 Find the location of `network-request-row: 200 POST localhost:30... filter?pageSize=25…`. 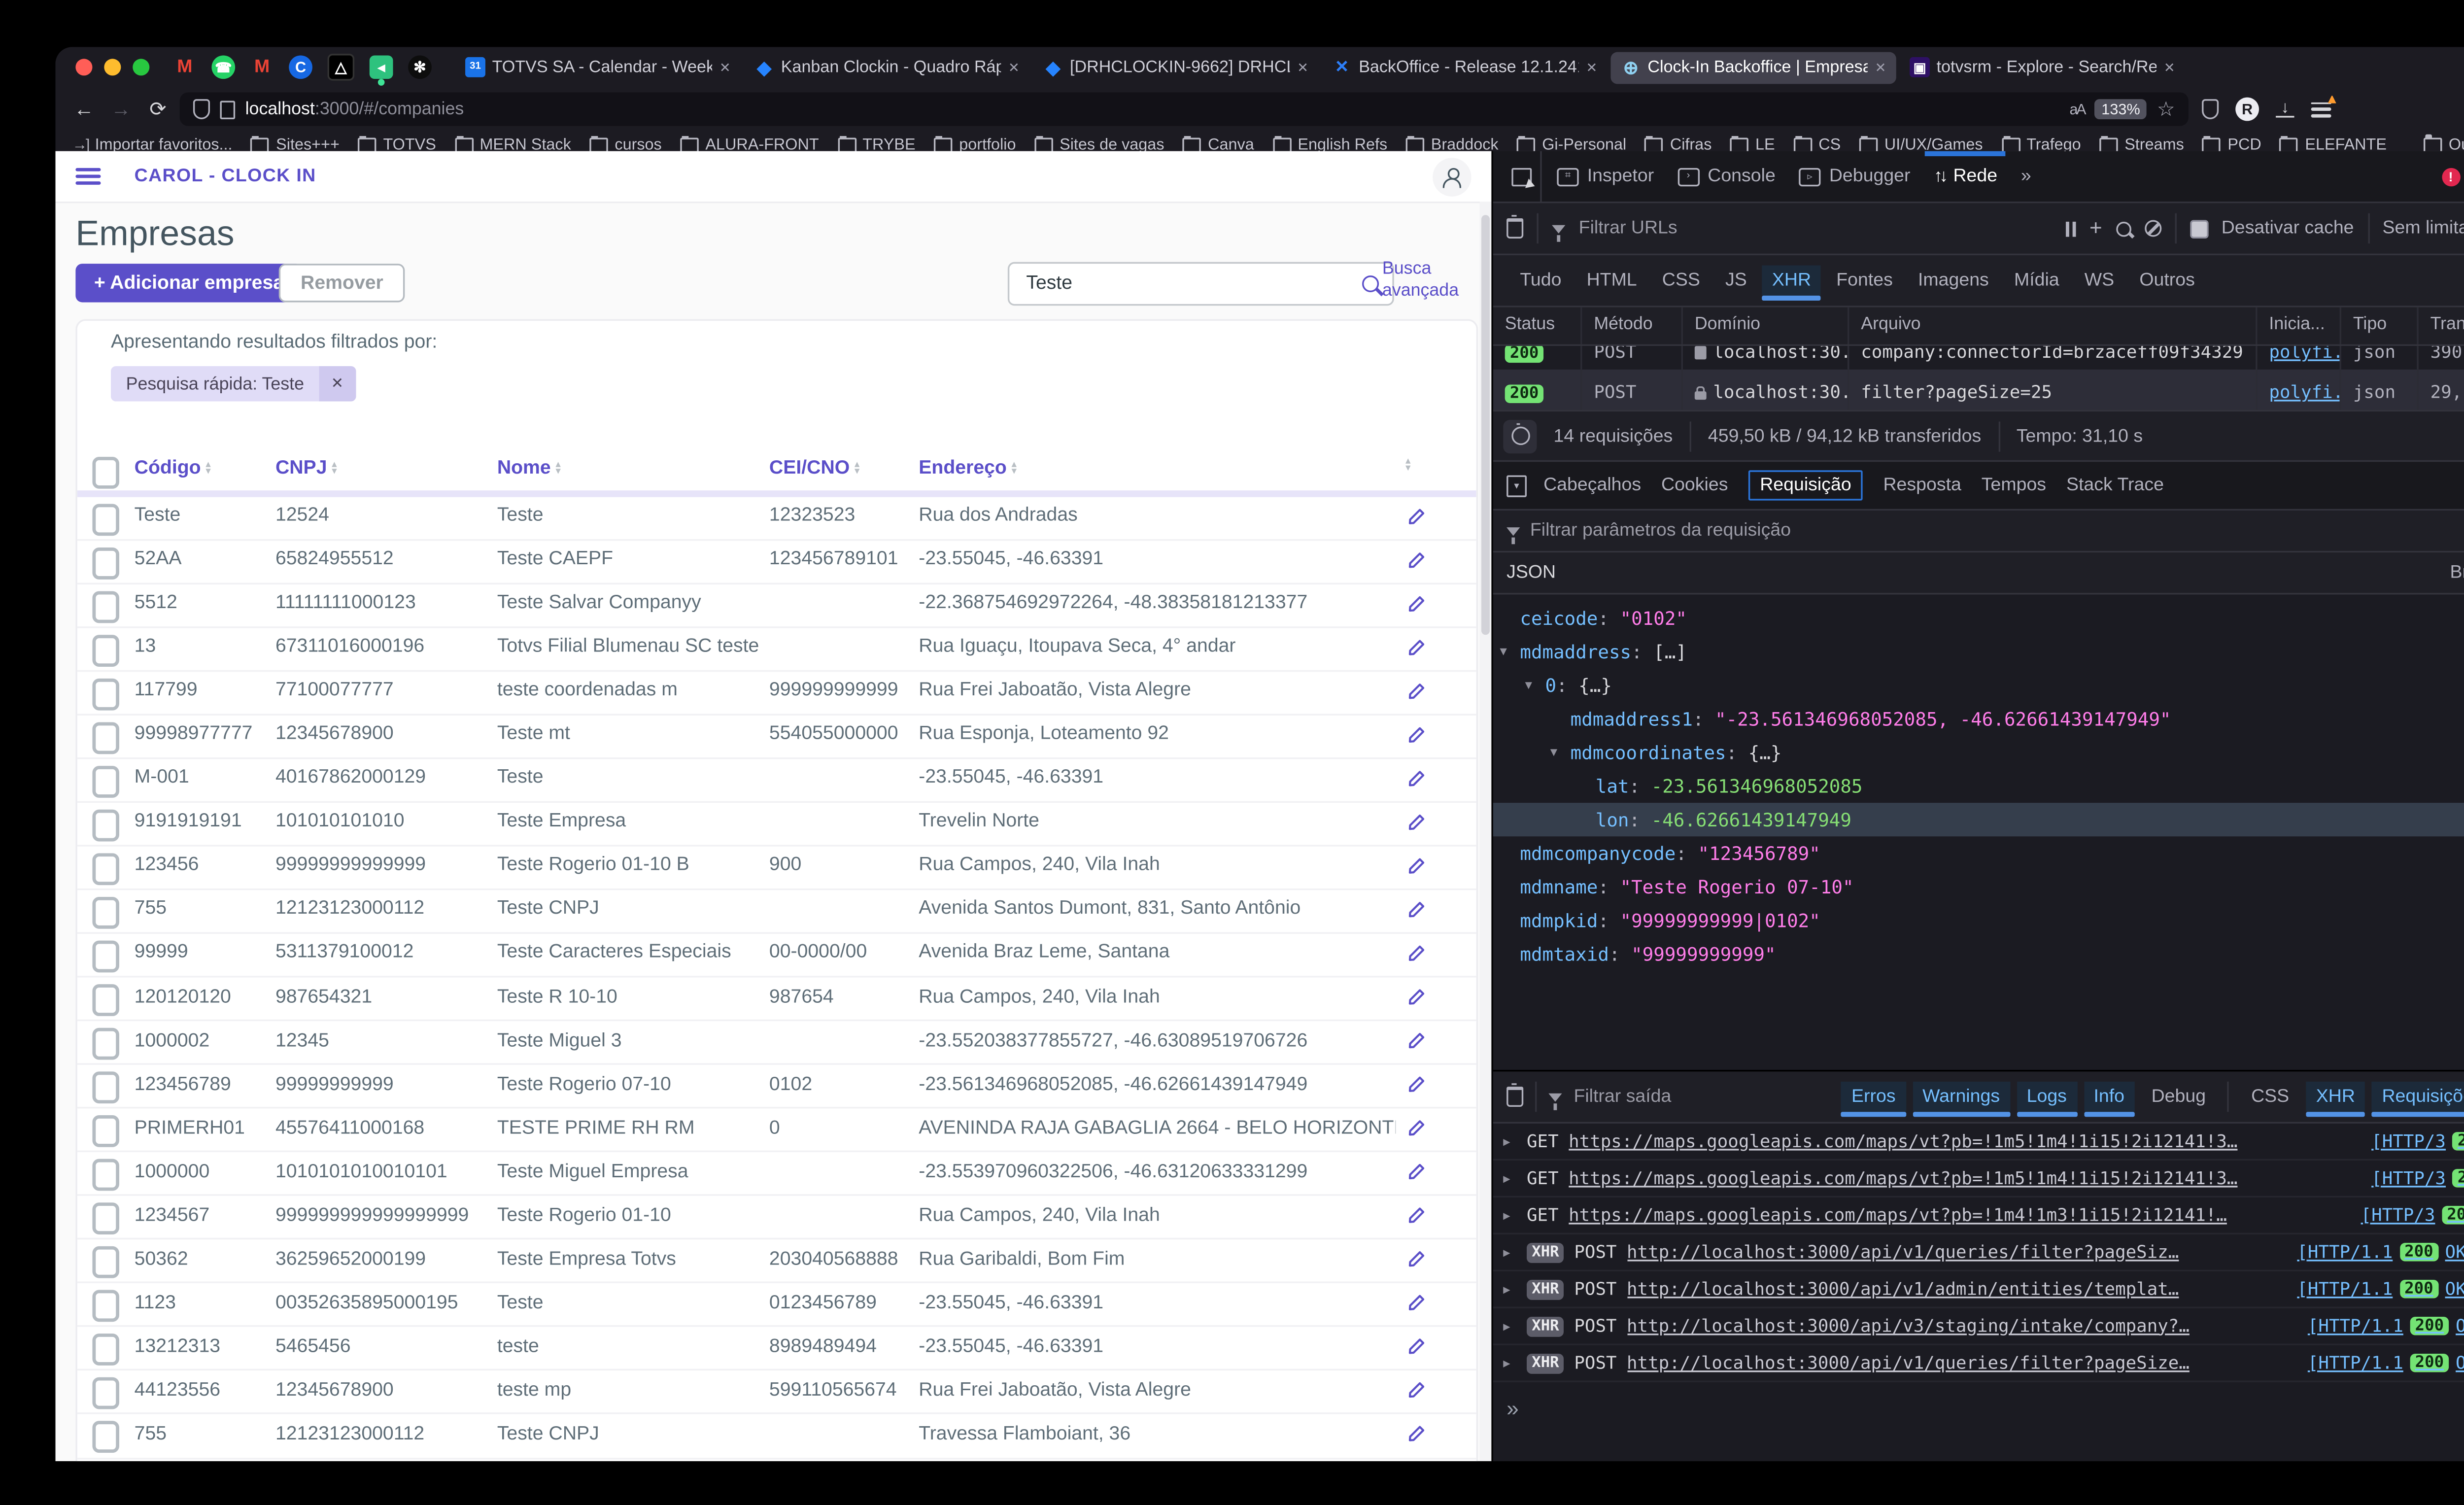

network-request-row: 200 POST localhost:30... filter?pageSize=25… is located at coordinates (1978, 389).